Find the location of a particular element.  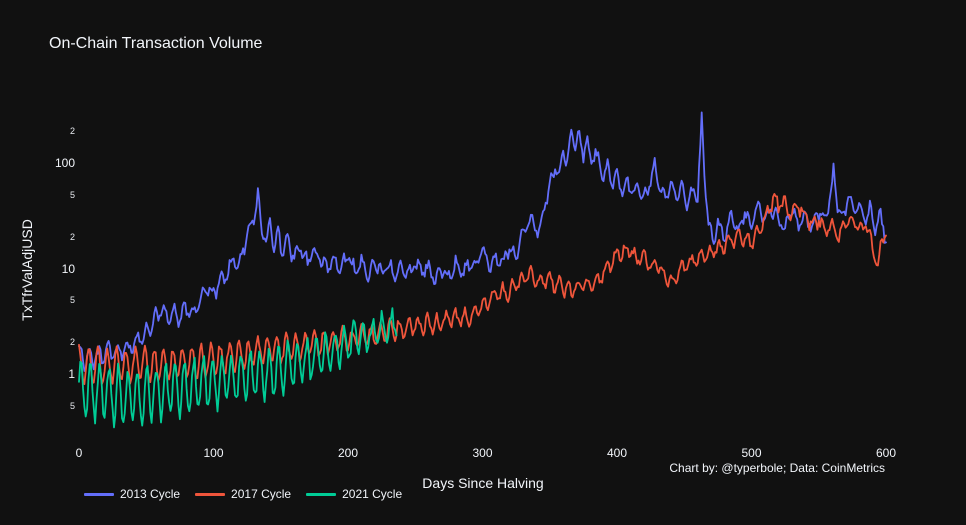

legend-label: 2021 Cycle is located at coordinates (372, 494).